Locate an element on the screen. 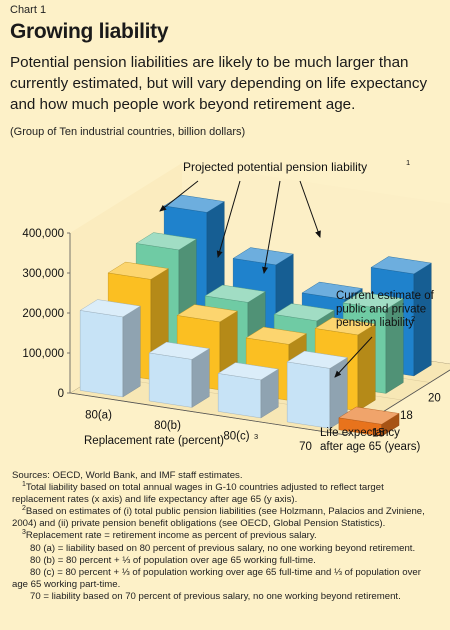 Image resolution: width=450 pixels, height=630 pixels. annotation-current: Current estimate of is located at coordinates (385, 296).